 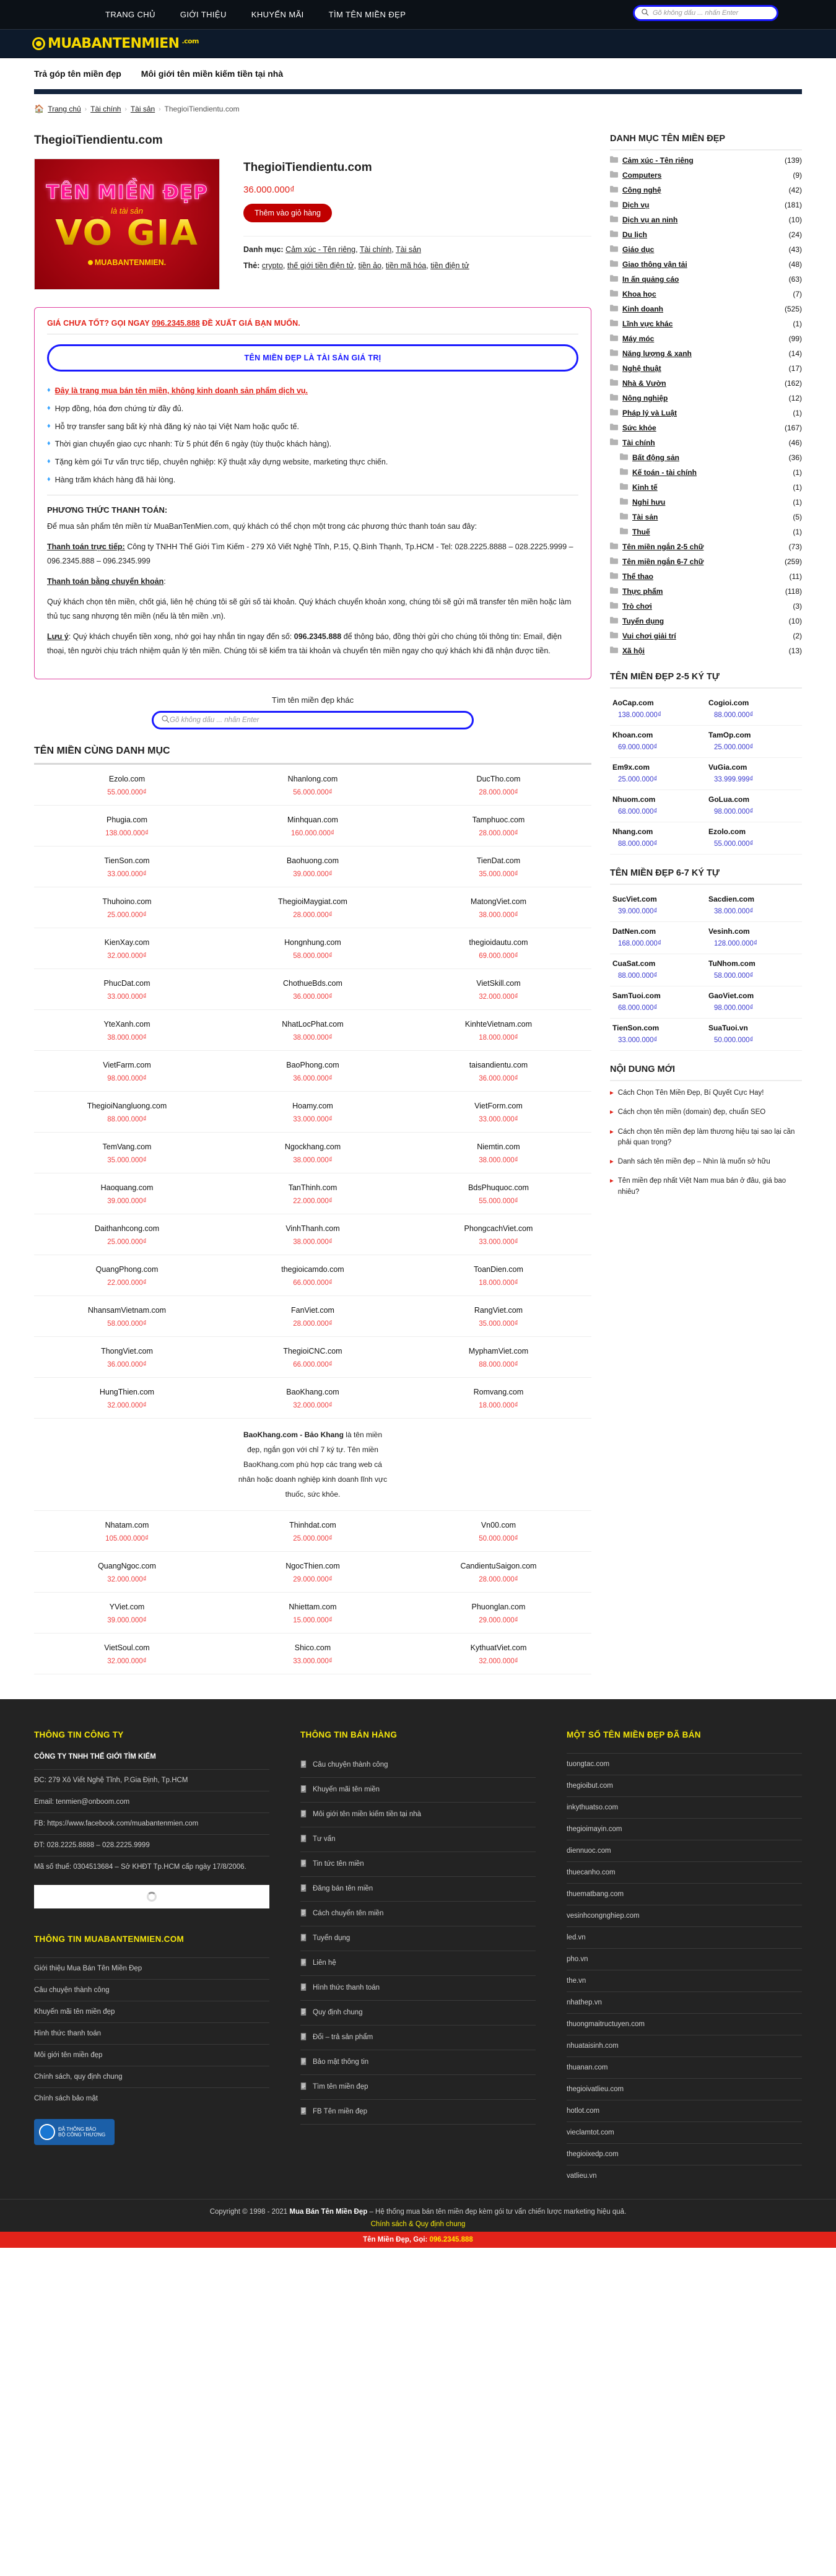 I want to click on domain-card: Phuonglan.com 29.000.000₫, so click(x=498, y=1613).